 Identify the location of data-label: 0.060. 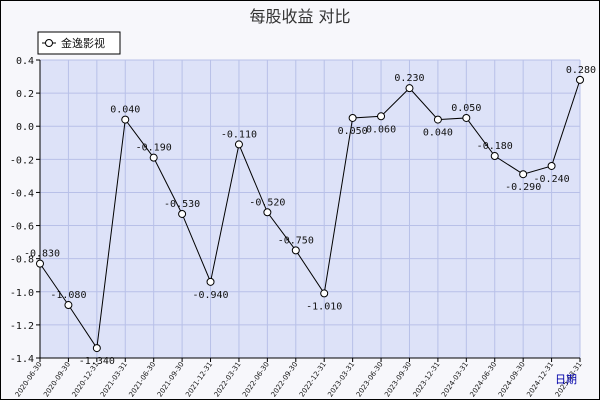
(381, 129).